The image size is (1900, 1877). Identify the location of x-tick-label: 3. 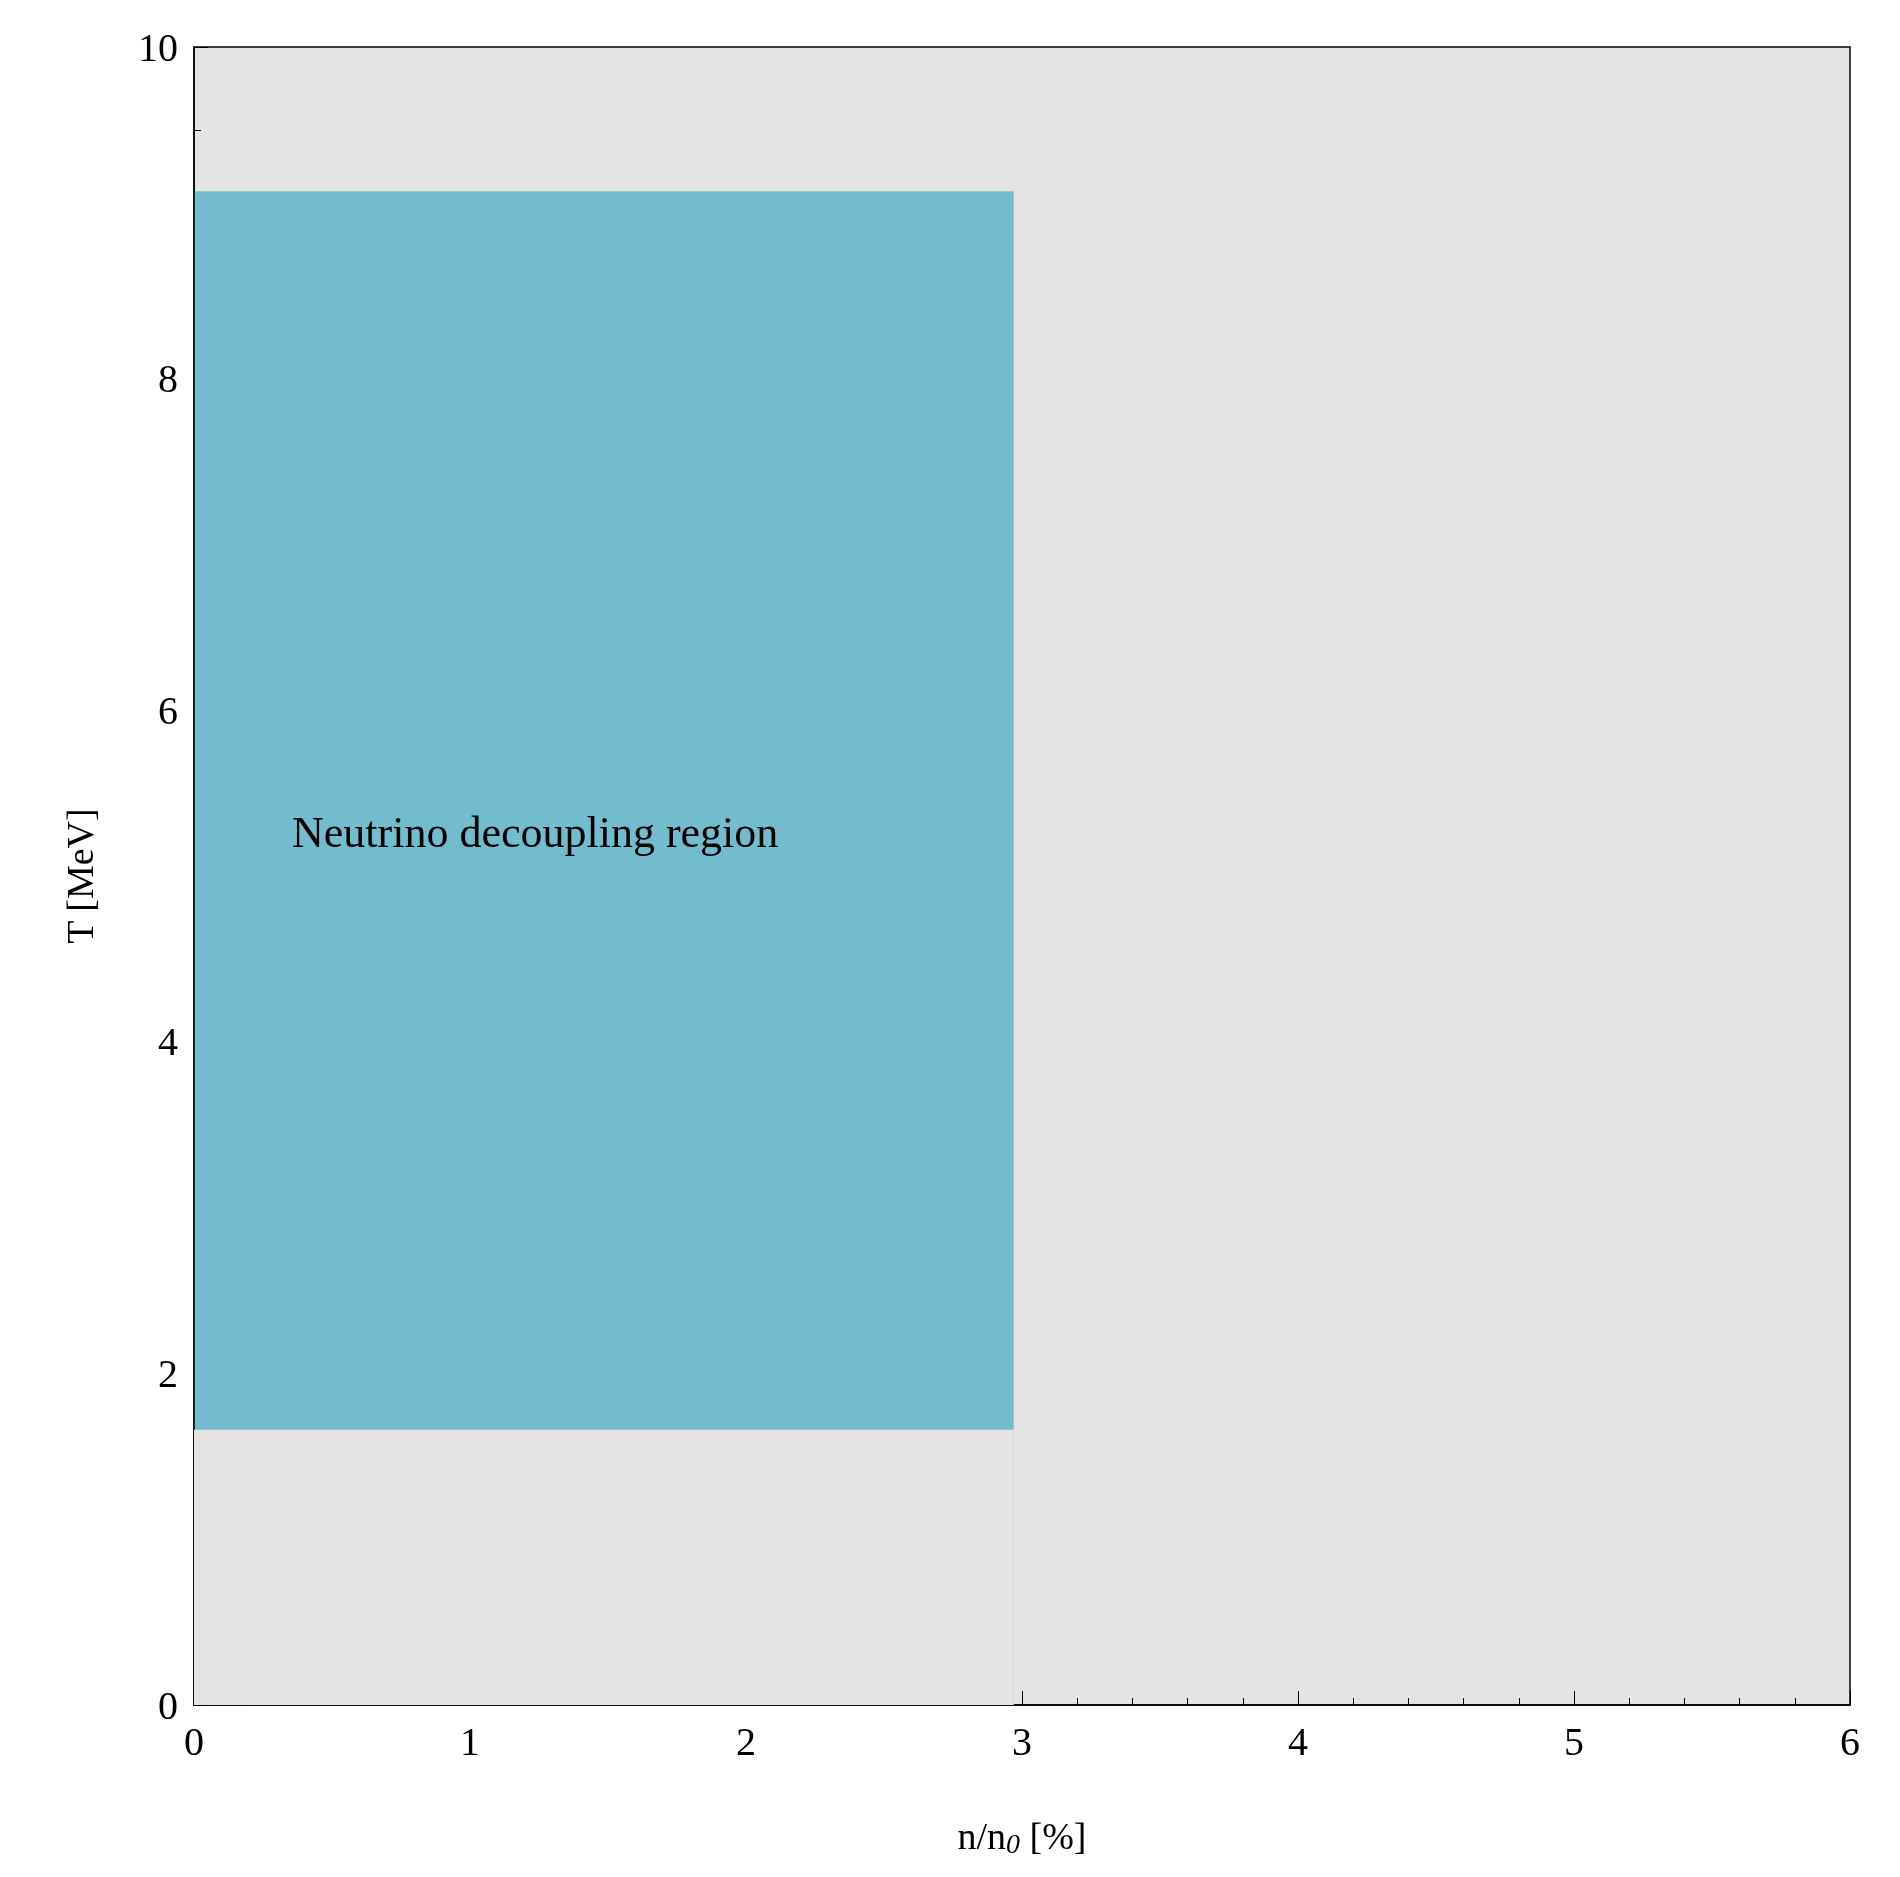
(1022, 1741).